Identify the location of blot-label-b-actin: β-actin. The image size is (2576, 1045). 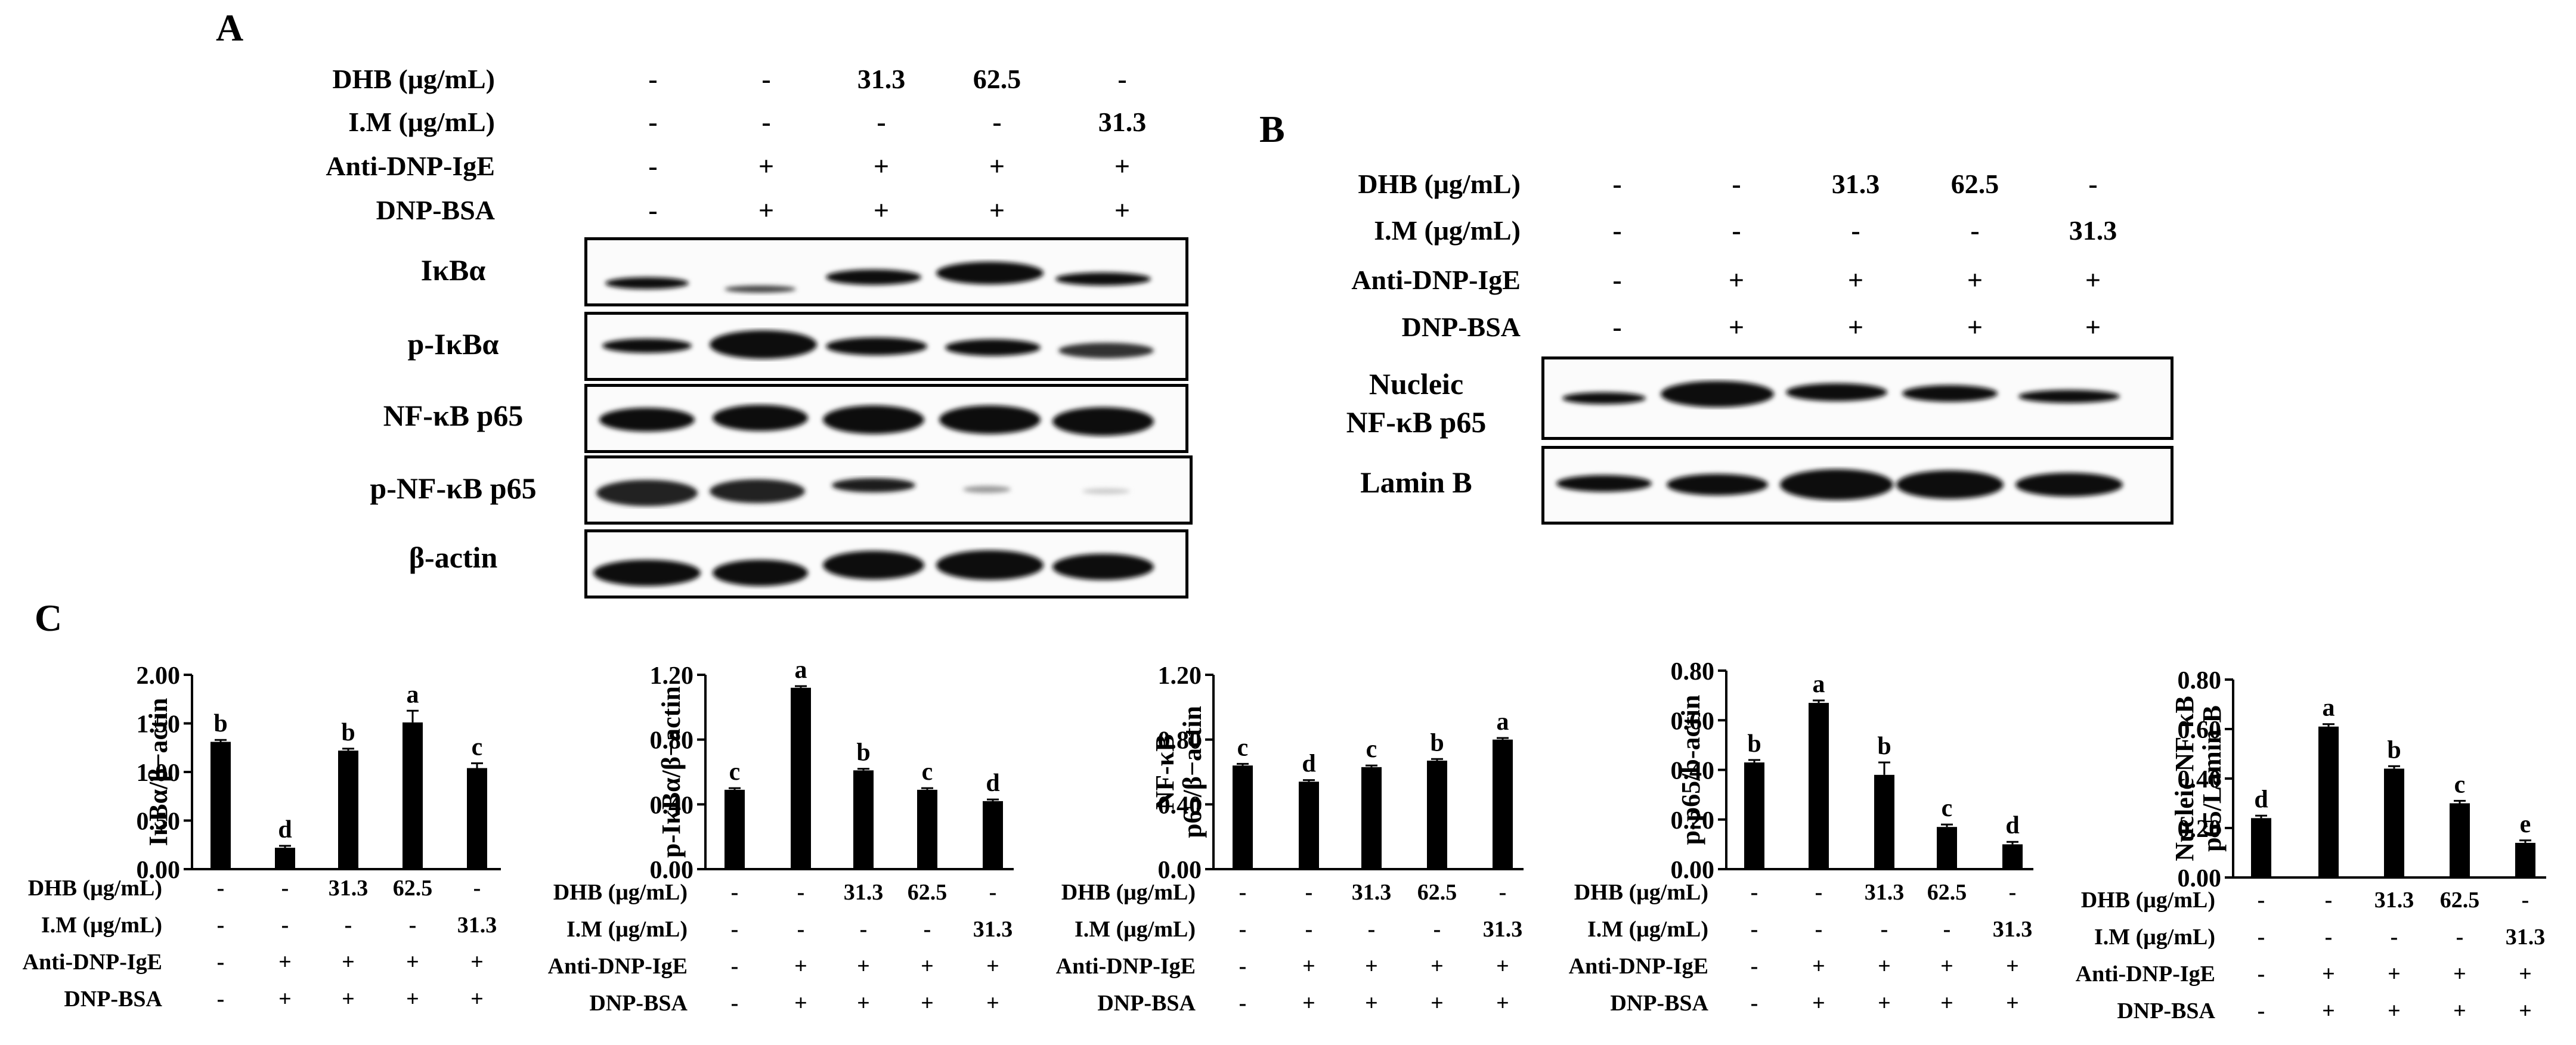
(453, 557).